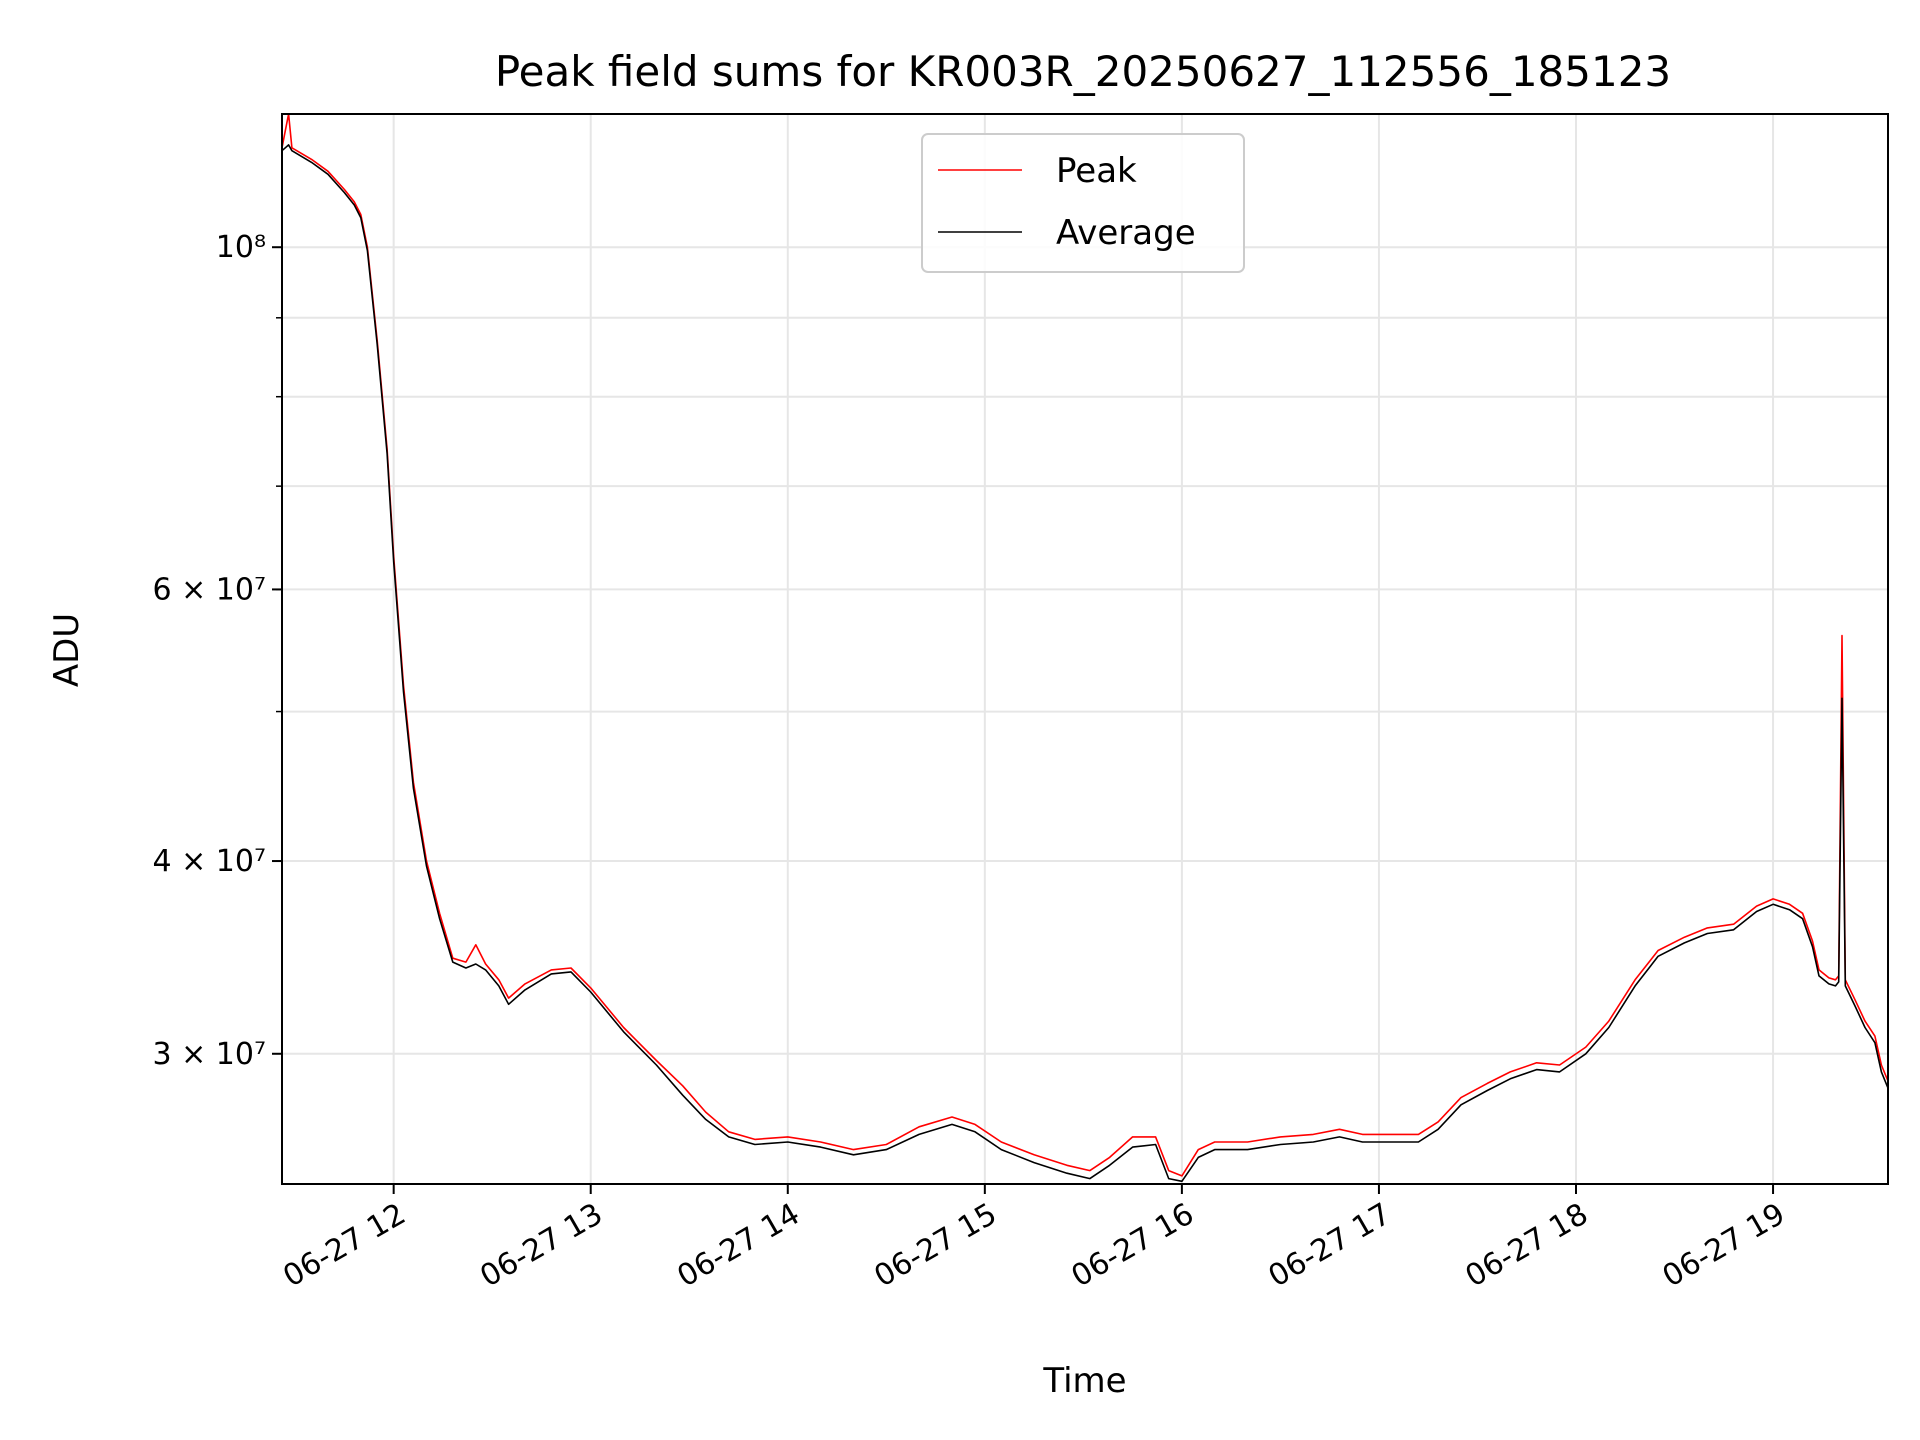  Describe the element at coordinates (1126, 233) in the screenshot. I see `legend-entry-average: Average` at that location.